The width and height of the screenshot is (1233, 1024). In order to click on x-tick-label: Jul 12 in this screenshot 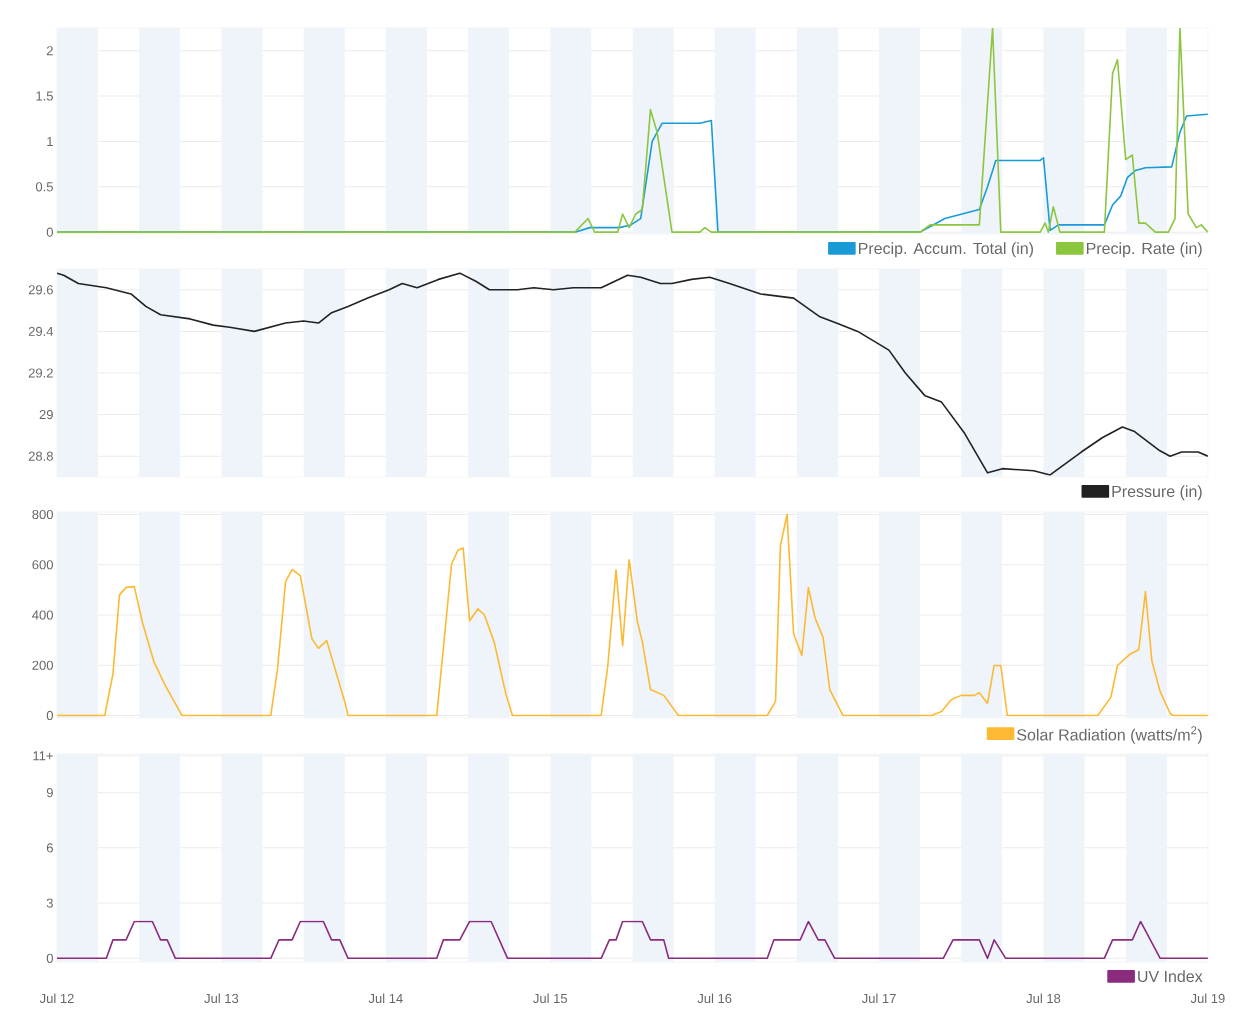, I will do `click(56, 998)`.